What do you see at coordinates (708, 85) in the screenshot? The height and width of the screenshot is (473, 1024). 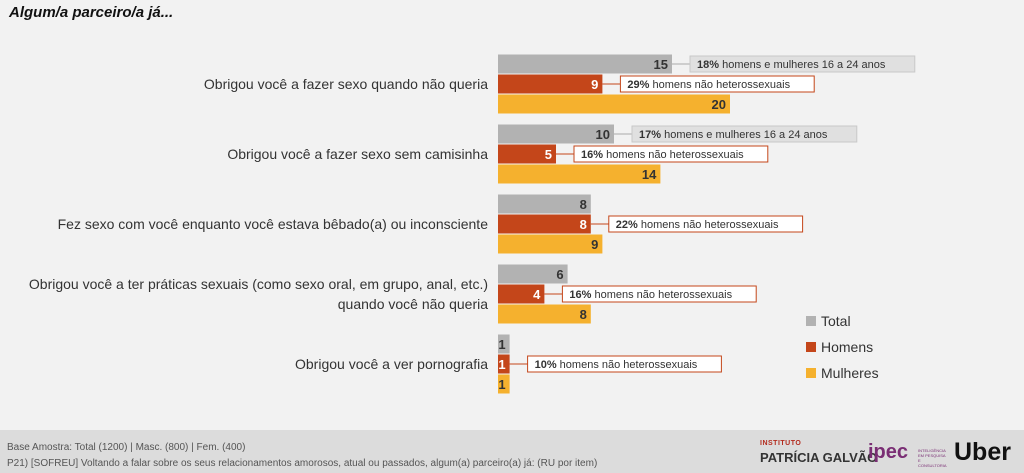 I see `annotation-label: 29% homens não heterossexuais` at bounding box center [708, 85].